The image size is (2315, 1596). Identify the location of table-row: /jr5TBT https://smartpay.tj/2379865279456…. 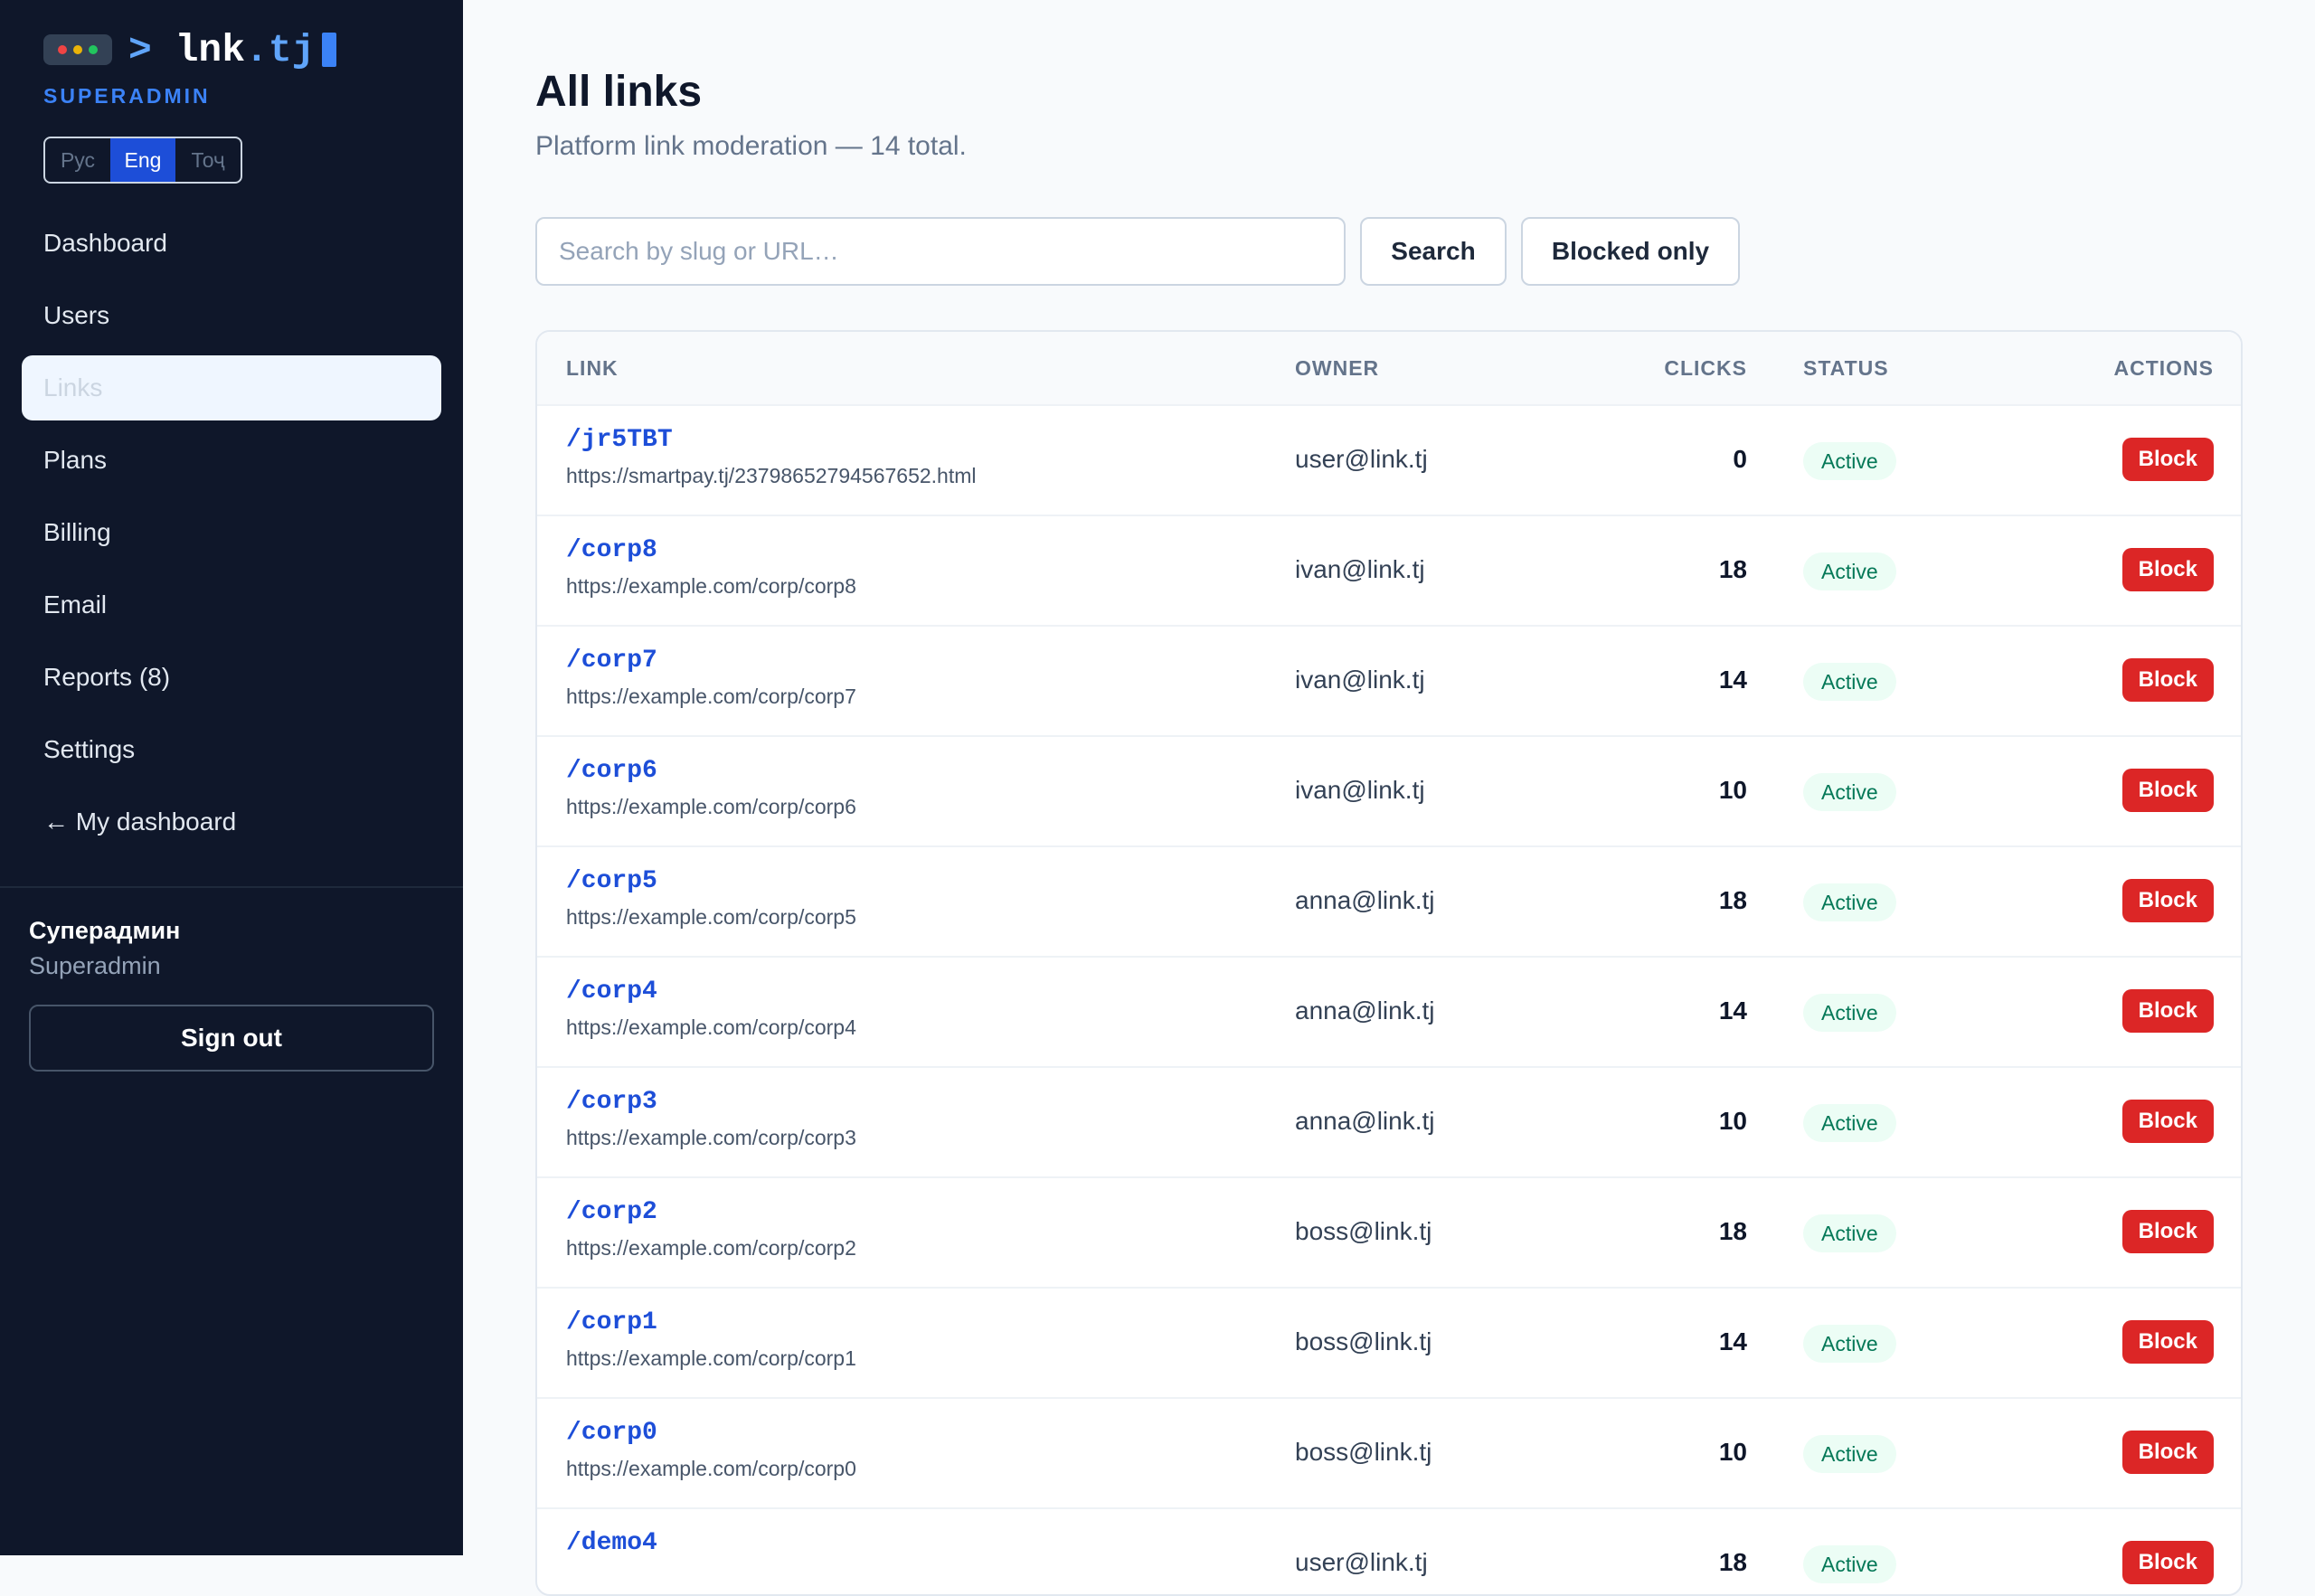
(1389, 460).